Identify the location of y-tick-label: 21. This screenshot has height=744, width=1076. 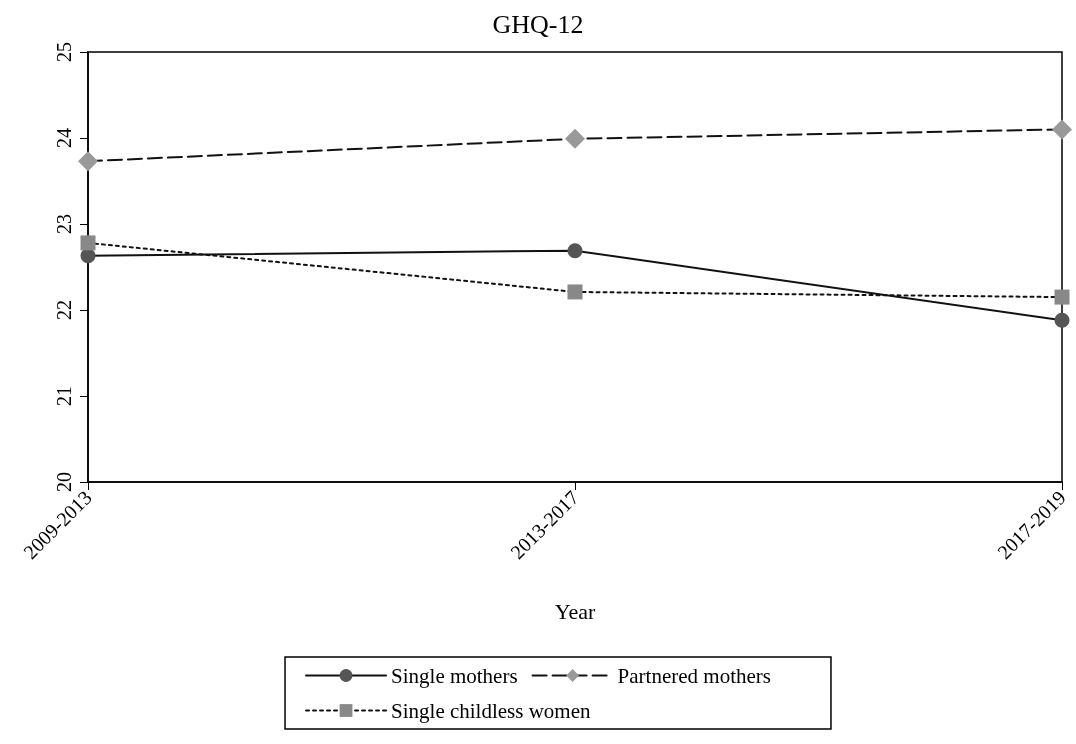
(64, 396).